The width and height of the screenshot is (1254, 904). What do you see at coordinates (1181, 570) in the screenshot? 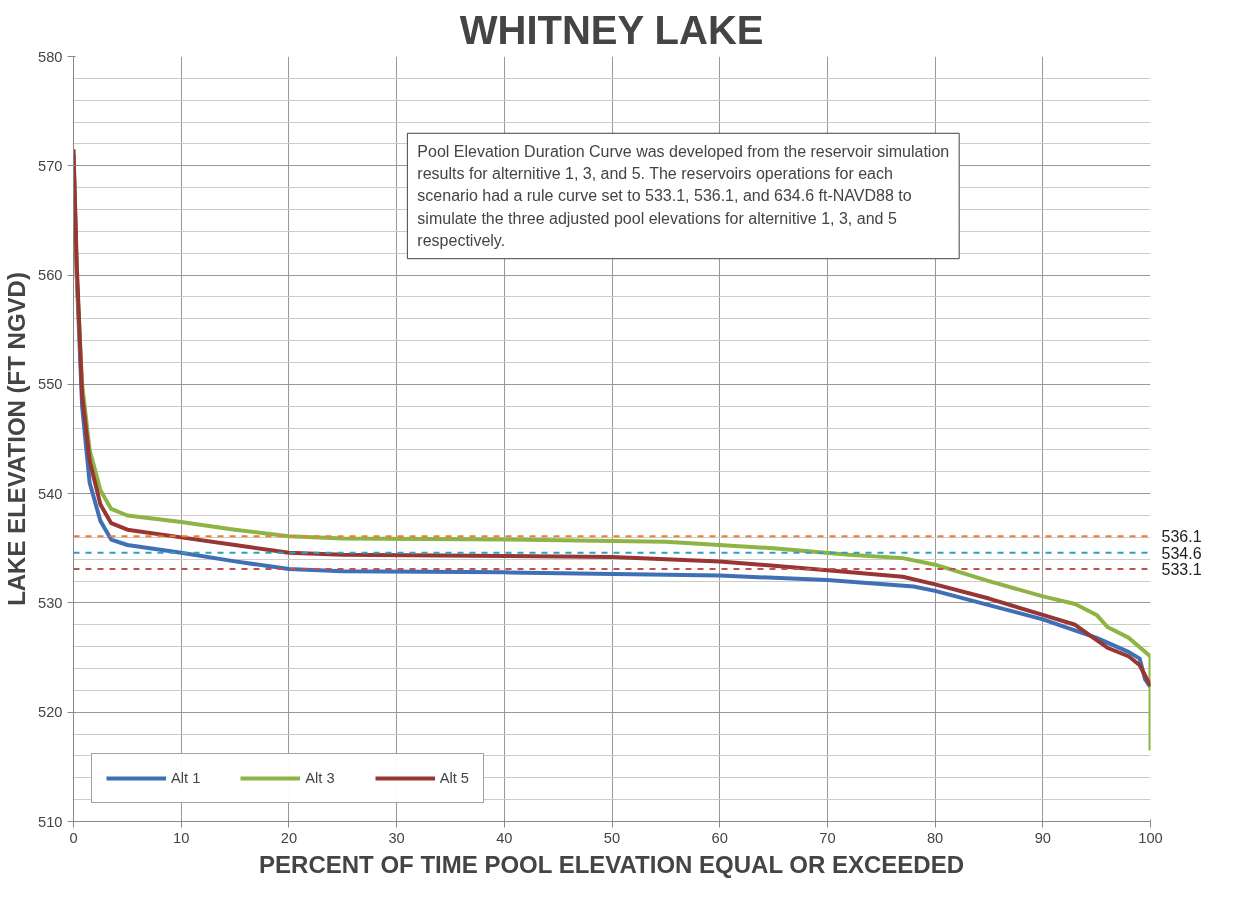
I see `ref-line-label: 533.1` at bounding box center [1181, 570].